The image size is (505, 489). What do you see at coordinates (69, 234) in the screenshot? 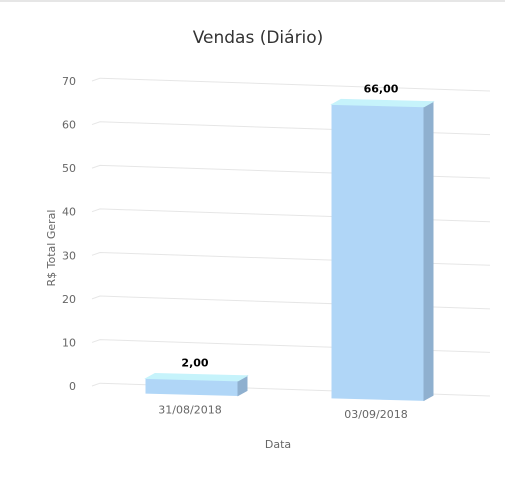
I see `y-axis-ticks: 0 10 20 30 40 50 60 70` at bounding box center [69, 234].